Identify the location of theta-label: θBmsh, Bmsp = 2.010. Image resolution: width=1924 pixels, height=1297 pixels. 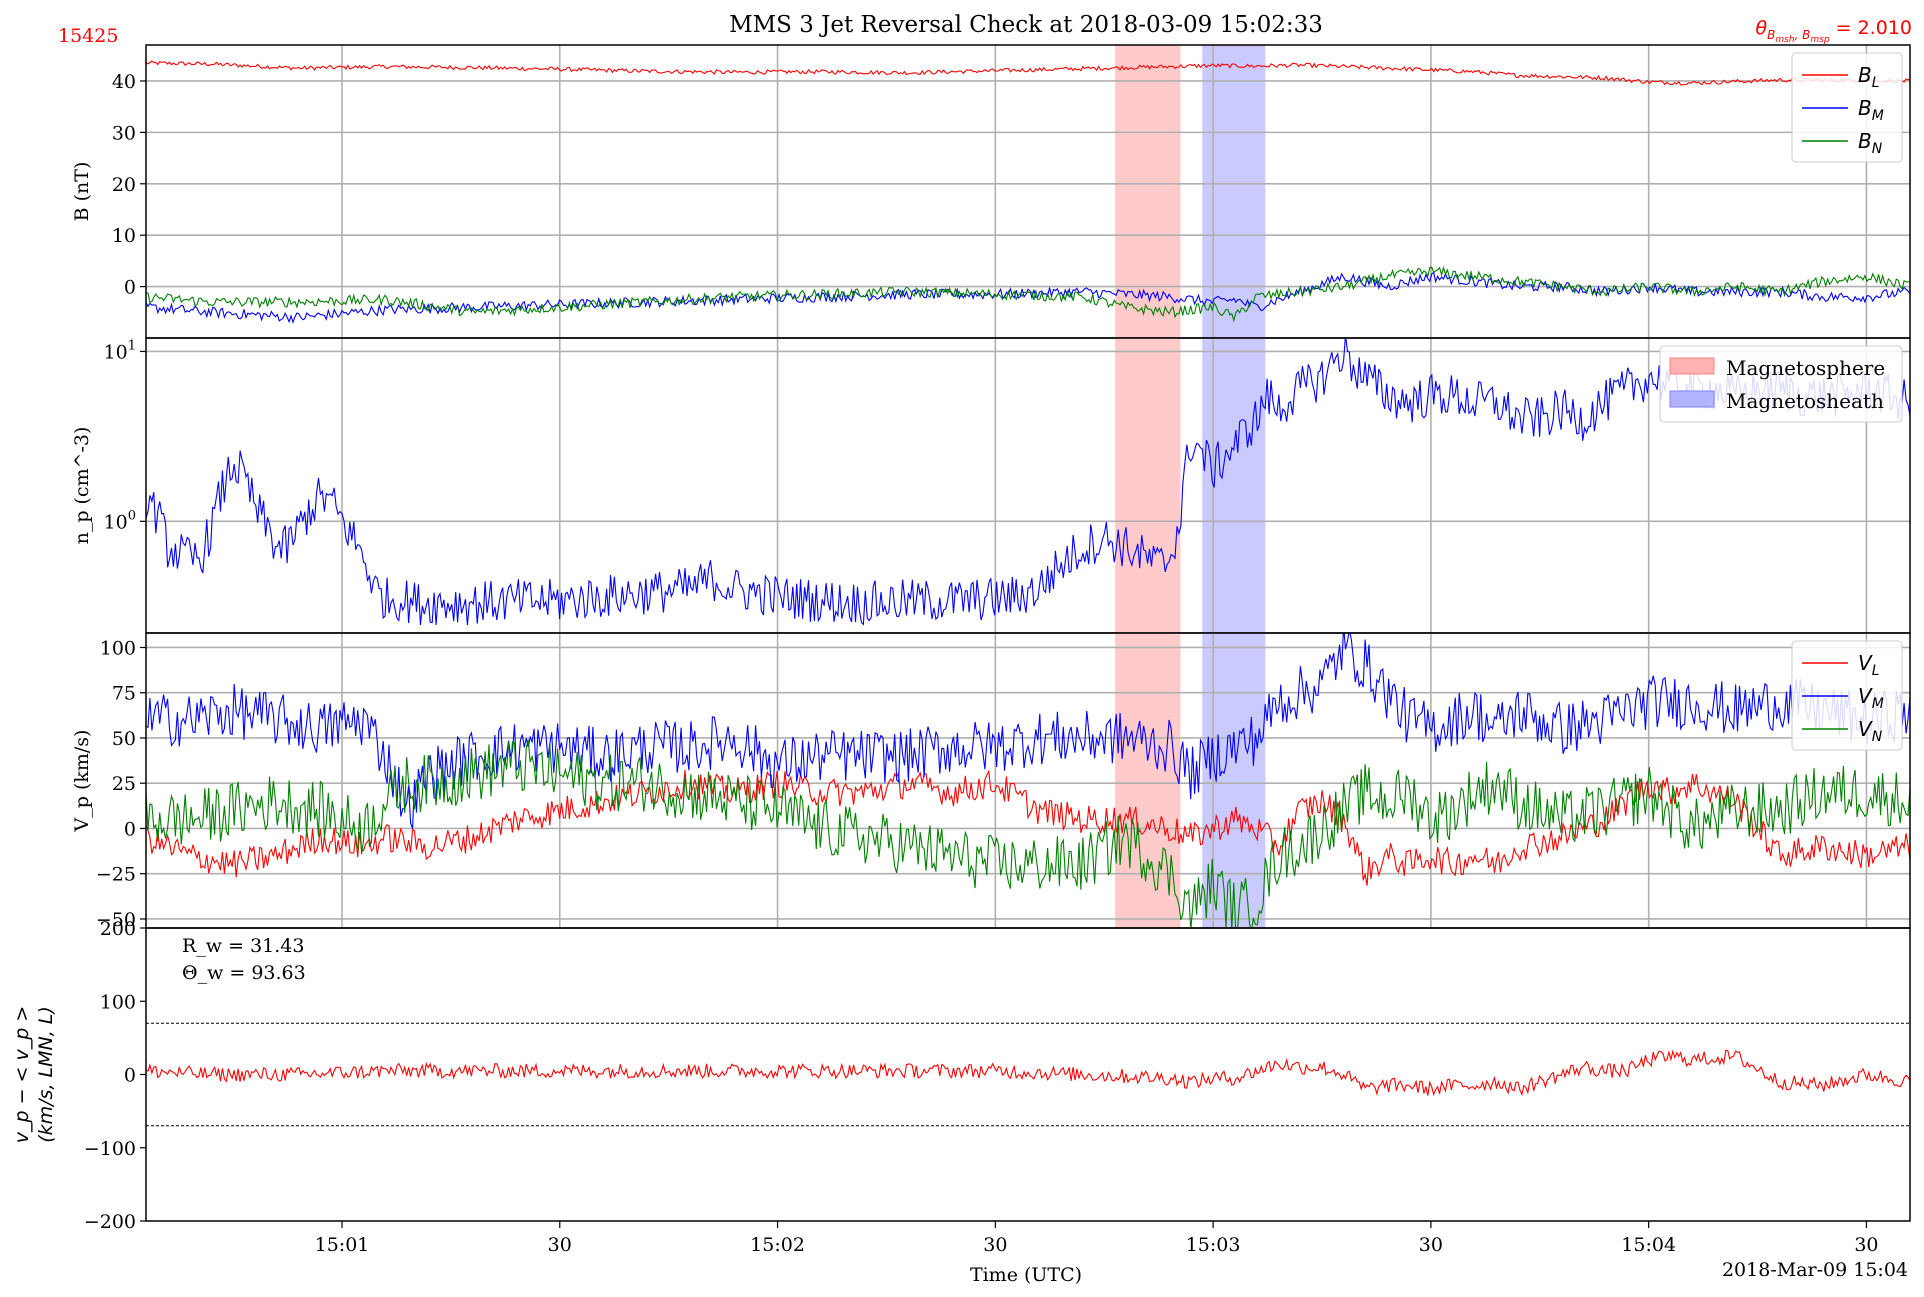
(1834, 31).